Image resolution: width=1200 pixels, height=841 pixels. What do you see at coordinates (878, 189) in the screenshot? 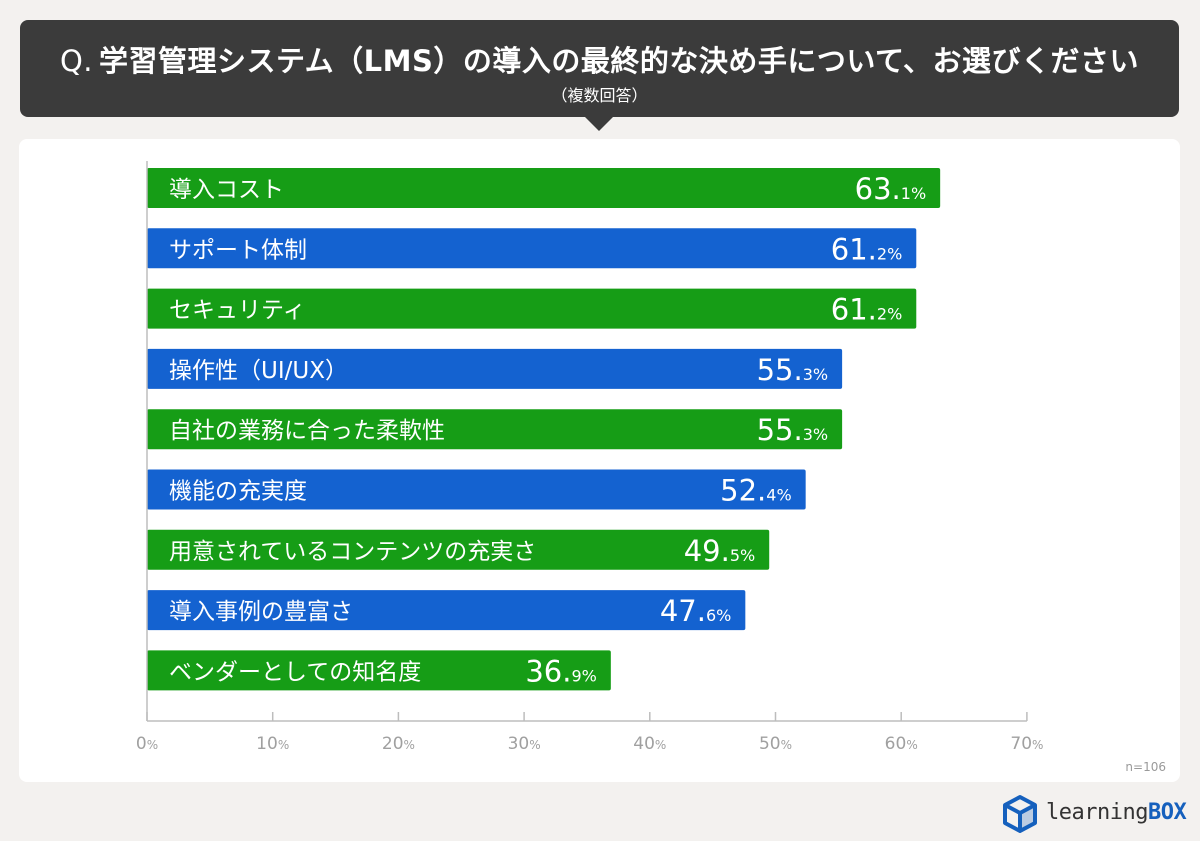
I see `value-integer: 63.` at bounding box center [878, 189].